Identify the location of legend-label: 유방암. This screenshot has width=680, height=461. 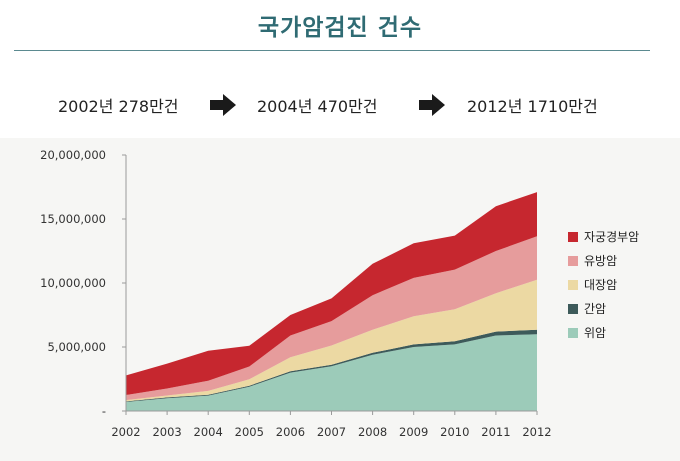
(600, 261).